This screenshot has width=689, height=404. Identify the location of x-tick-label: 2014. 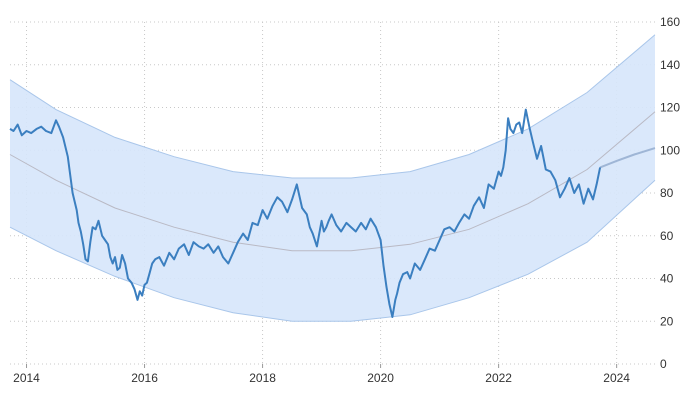
(26, 378).